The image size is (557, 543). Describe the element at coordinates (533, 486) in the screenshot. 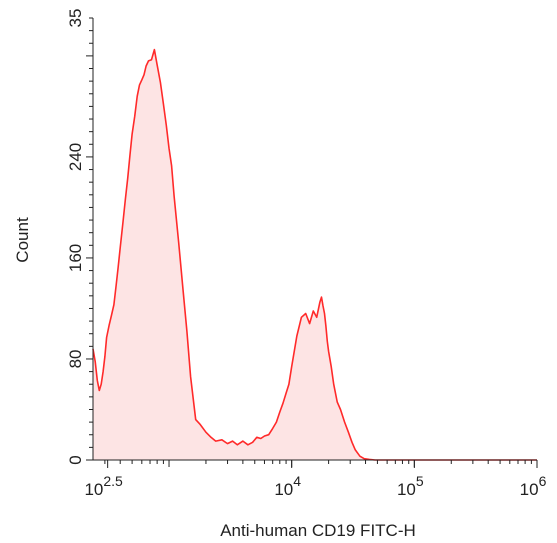

I see `x-tick-label: 10⁶` at that location.